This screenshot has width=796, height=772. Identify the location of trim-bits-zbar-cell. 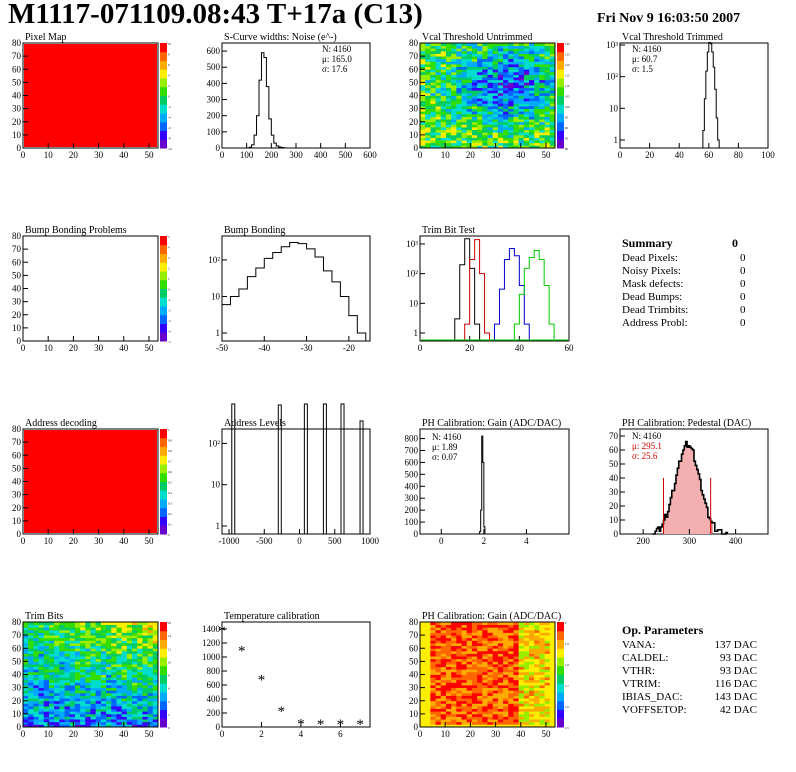
(163, 723).